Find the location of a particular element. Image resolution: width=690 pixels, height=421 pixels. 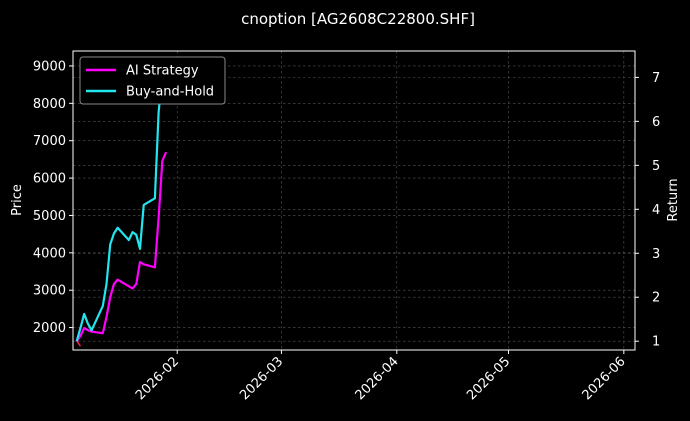

y-tick-label: 4000 is located at coordinates (49, 253).